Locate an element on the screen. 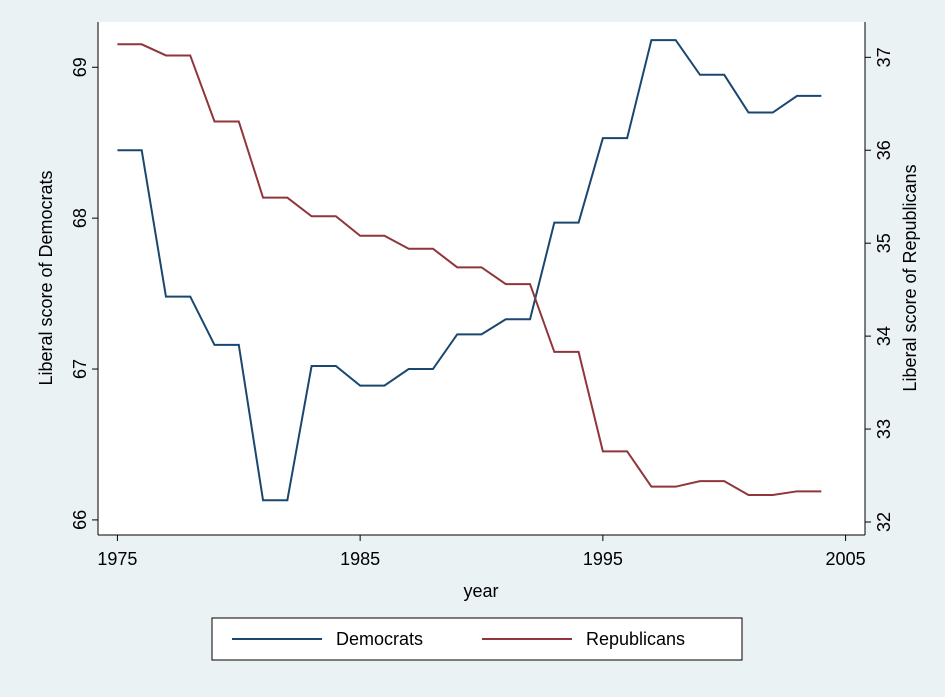 The height and width of the screenshot is (697, 945). legend-label: Democrats is located at coordinates (379, 639).